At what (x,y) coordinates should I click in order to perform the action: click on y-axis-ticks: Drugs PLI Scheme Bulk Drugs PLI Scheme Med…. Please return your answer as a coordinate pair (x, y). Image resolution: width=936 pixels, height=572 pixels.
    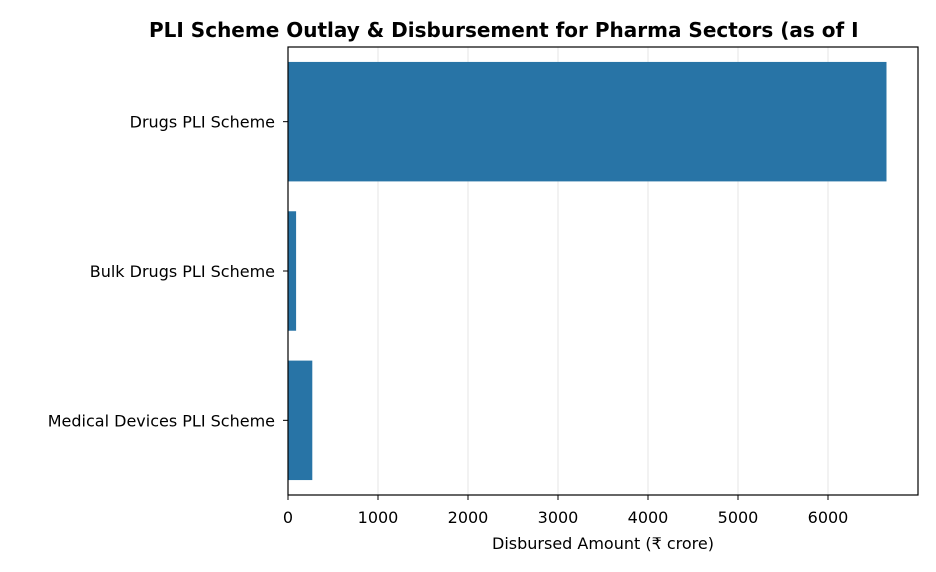
    Looking at the image, I should click on (168, 271).